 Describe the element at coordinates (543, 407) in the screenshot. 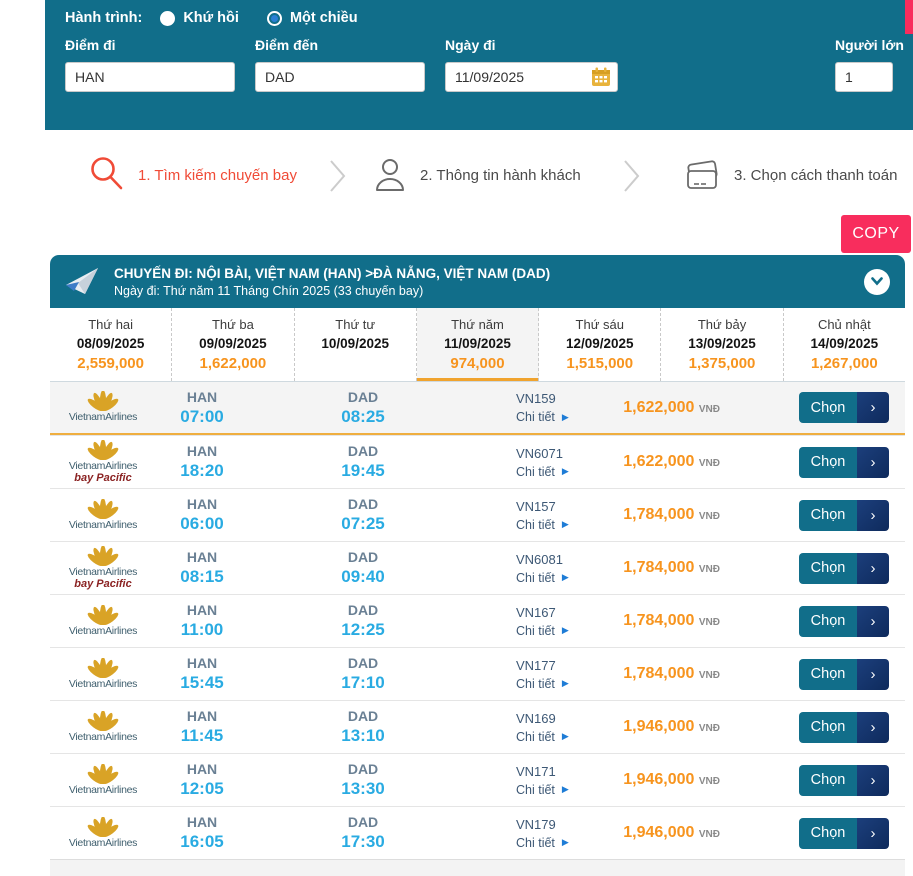

I see `flight-info-cell: VN159 Chi tiết ▶` at that location.